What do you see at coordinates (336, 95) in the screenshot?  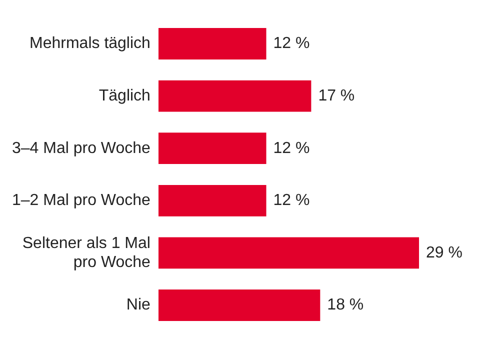 I see `data-label: 17 %` at bounding box center [336, 95].